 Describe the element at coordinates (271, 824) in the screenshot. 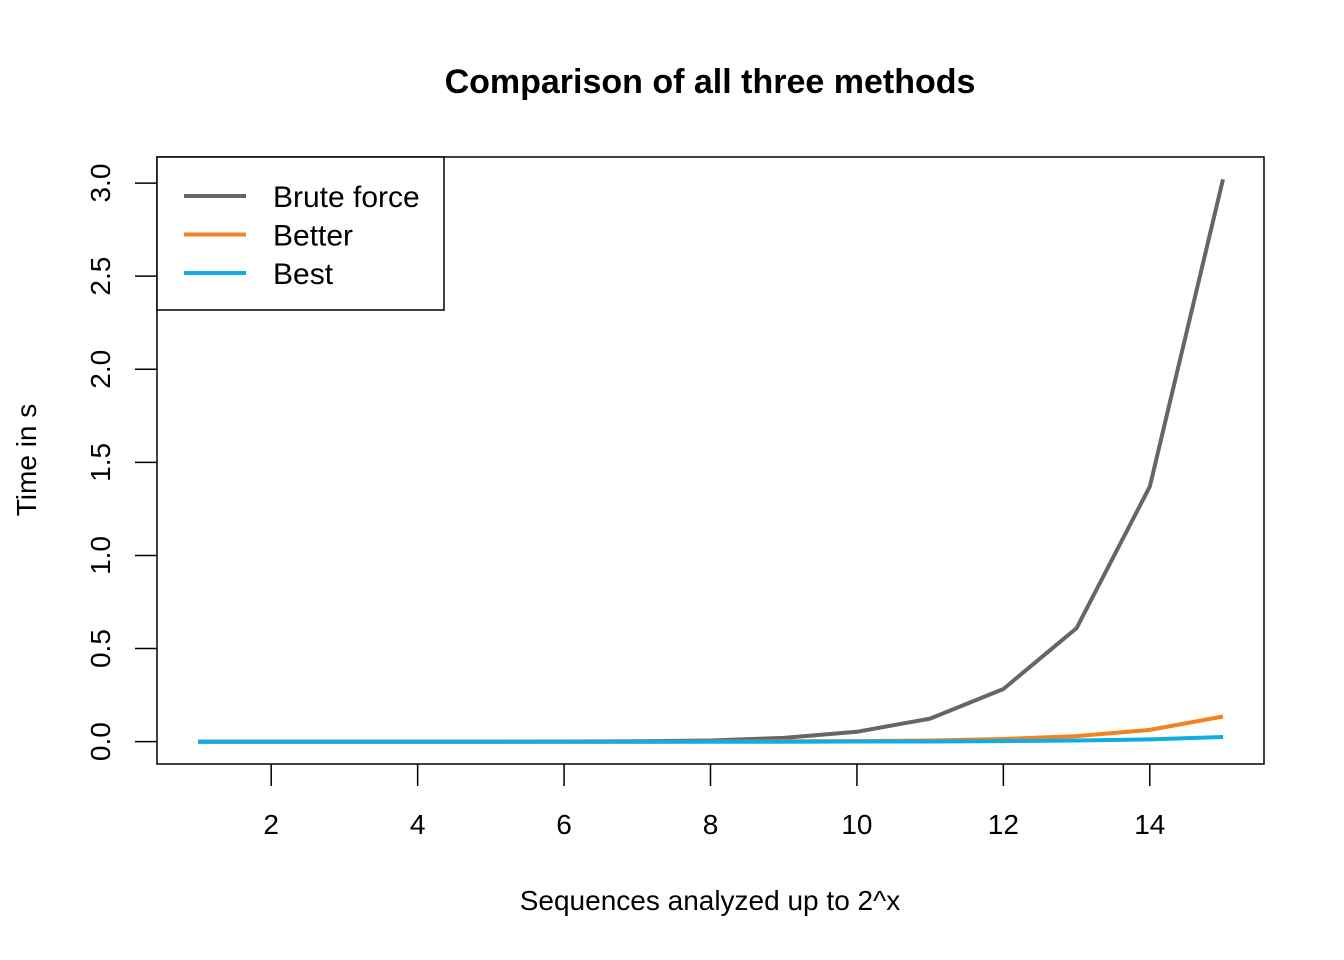

I see `x-tick-label: 2` at that location.